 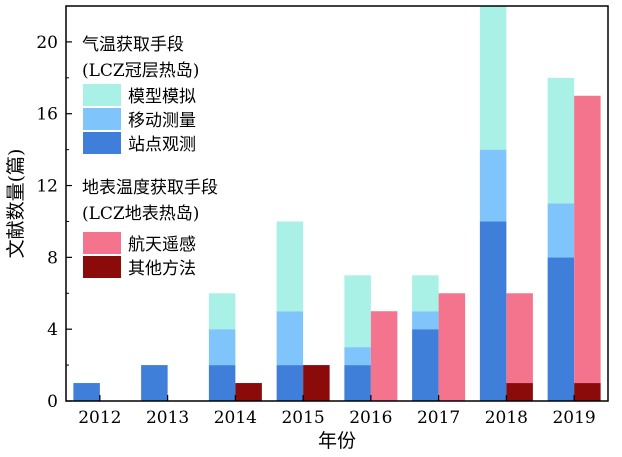 I want to click on bar-2015-站点观测, so click(x=290, y=383).